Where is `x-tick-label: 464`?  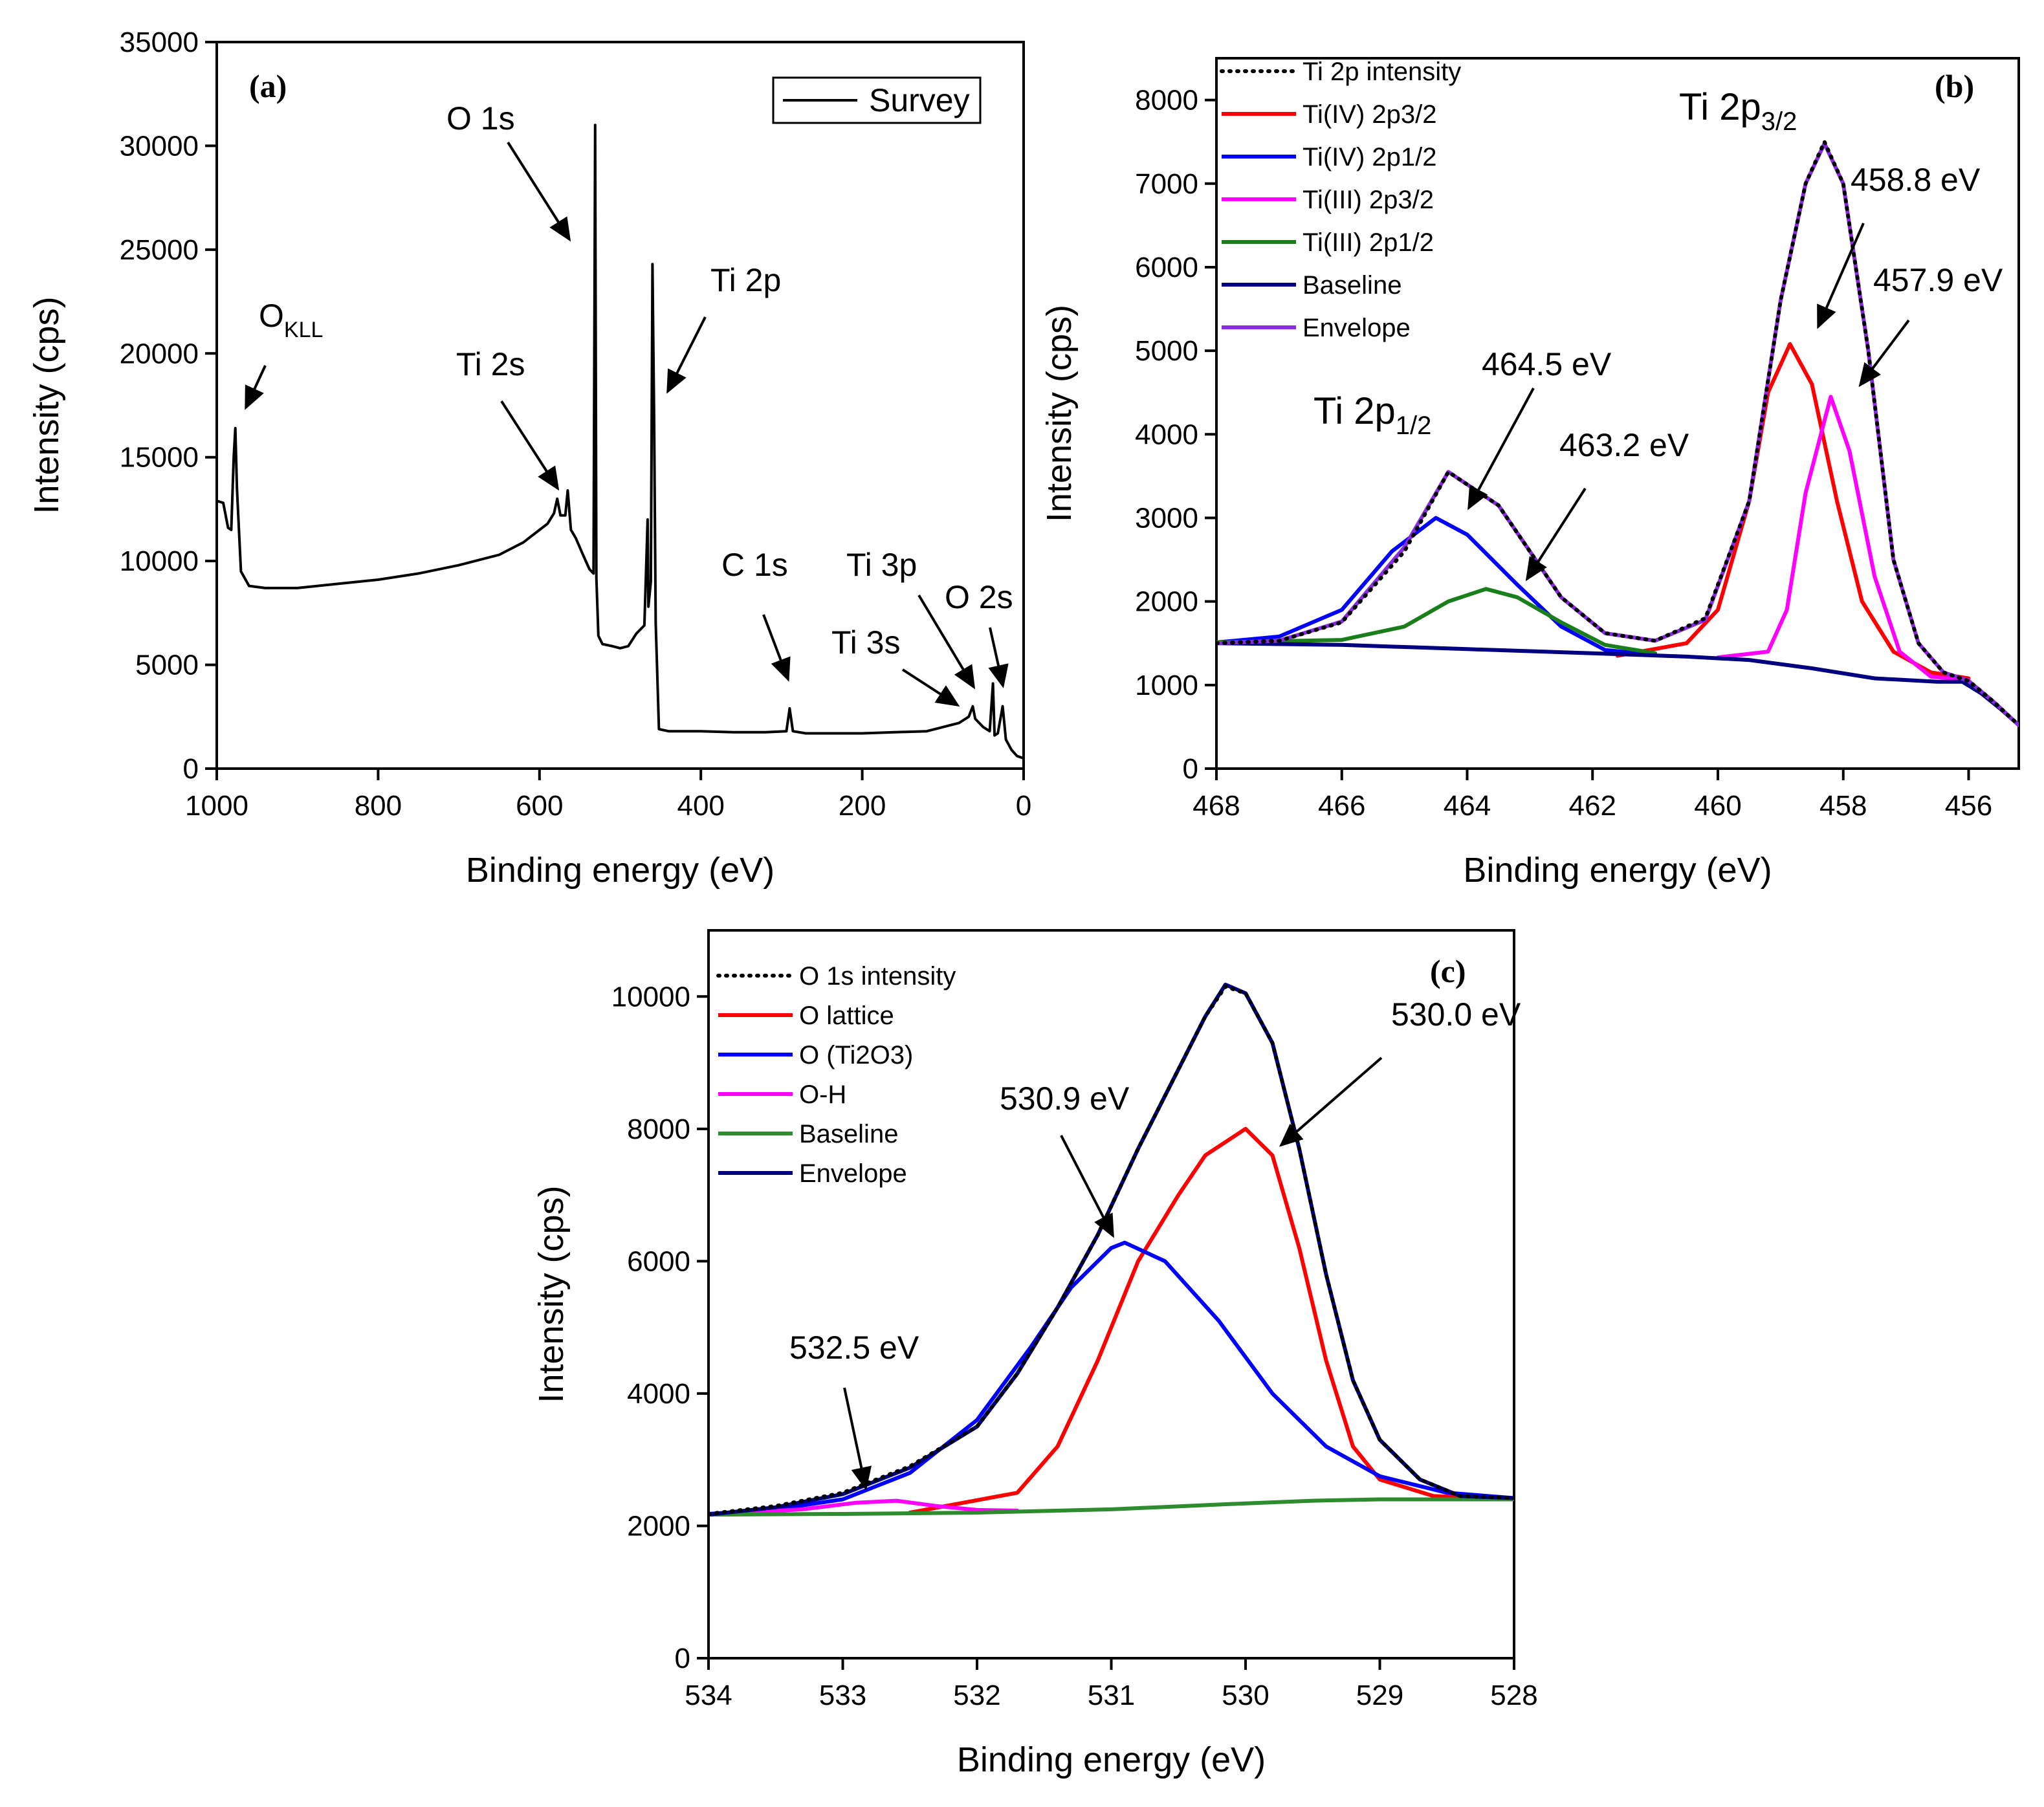
x-tick-label: 464 is located at coordinates (1467, 806).